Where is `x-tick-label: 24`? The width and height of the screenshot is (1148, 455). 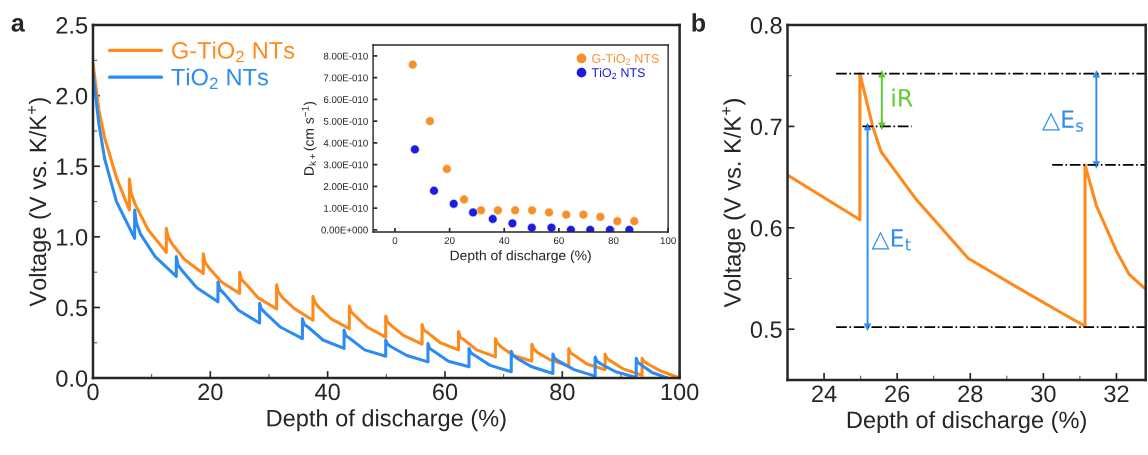 x-tick-label: 24 is located at coordinates (824, 393).